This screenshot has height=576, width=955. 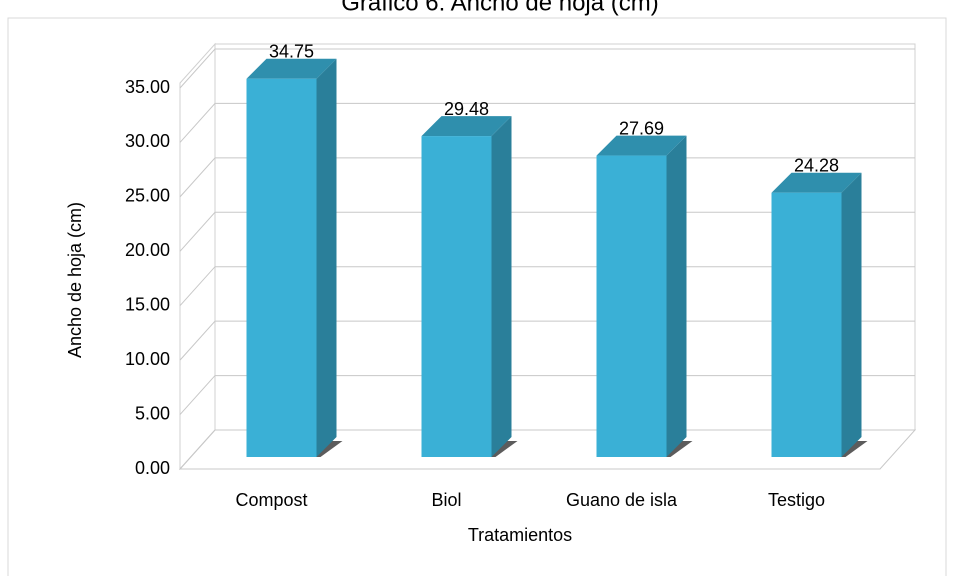 I want to click on y-tick-label: 15.00, so click(x=147, y=304).